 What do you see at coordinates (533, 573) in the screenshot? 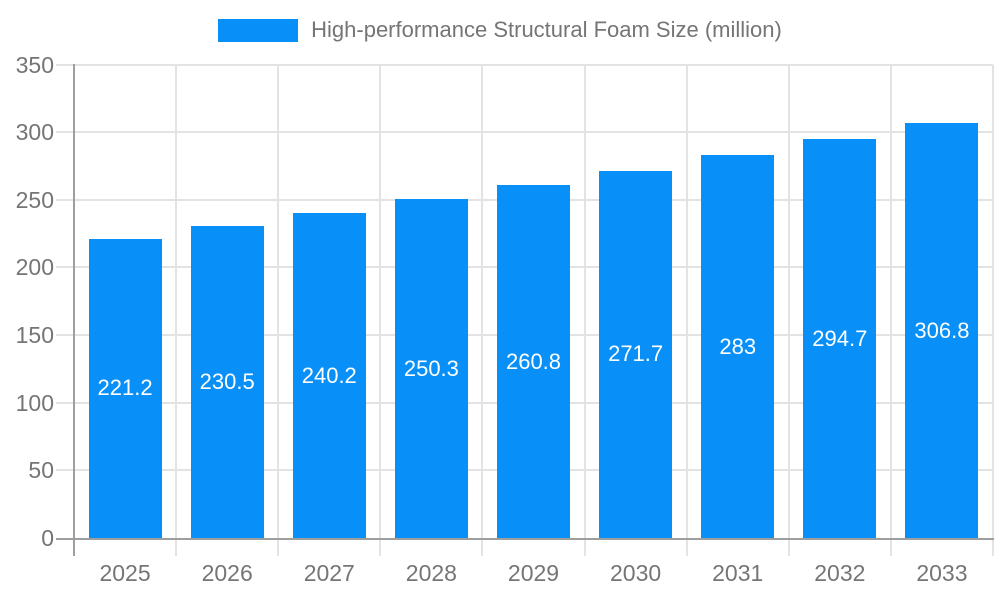
I see `x-tick-label: 2029` at bounding box center [533, 573].